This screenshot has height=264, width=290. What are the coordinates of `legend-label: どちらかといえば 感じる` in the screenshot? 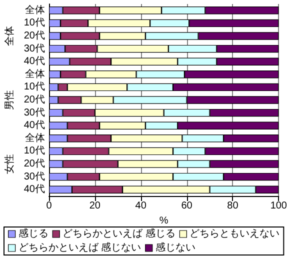 It's located at (119, 234).